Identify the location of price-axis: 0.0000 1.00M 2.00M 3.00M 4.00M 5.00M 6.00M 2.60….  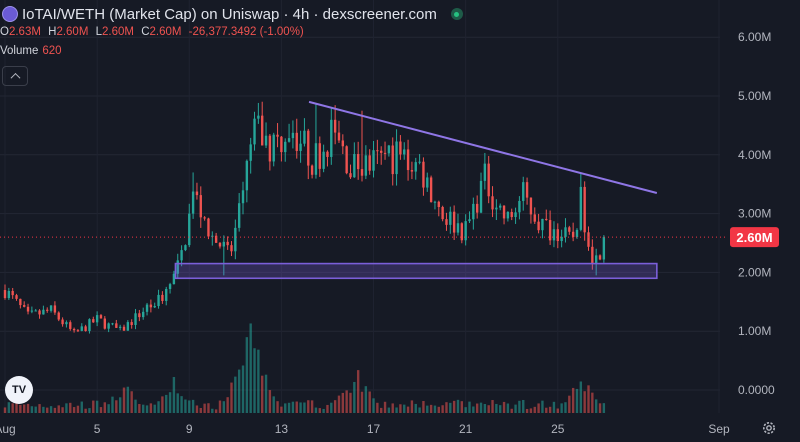
(754, 213).